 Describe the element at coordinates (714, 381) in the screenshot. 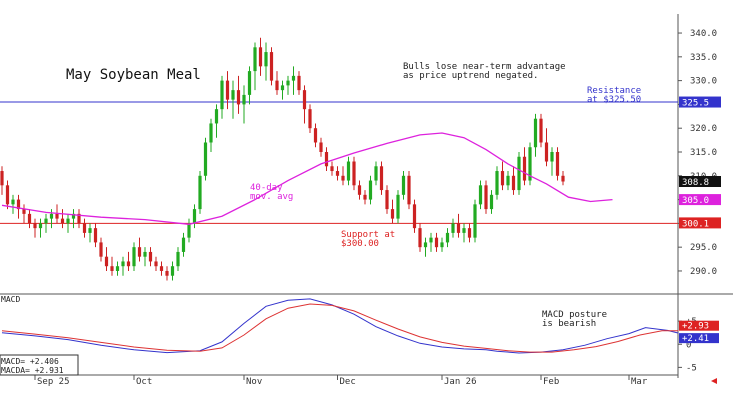

I see `scroll-arrow-icon` at that location.